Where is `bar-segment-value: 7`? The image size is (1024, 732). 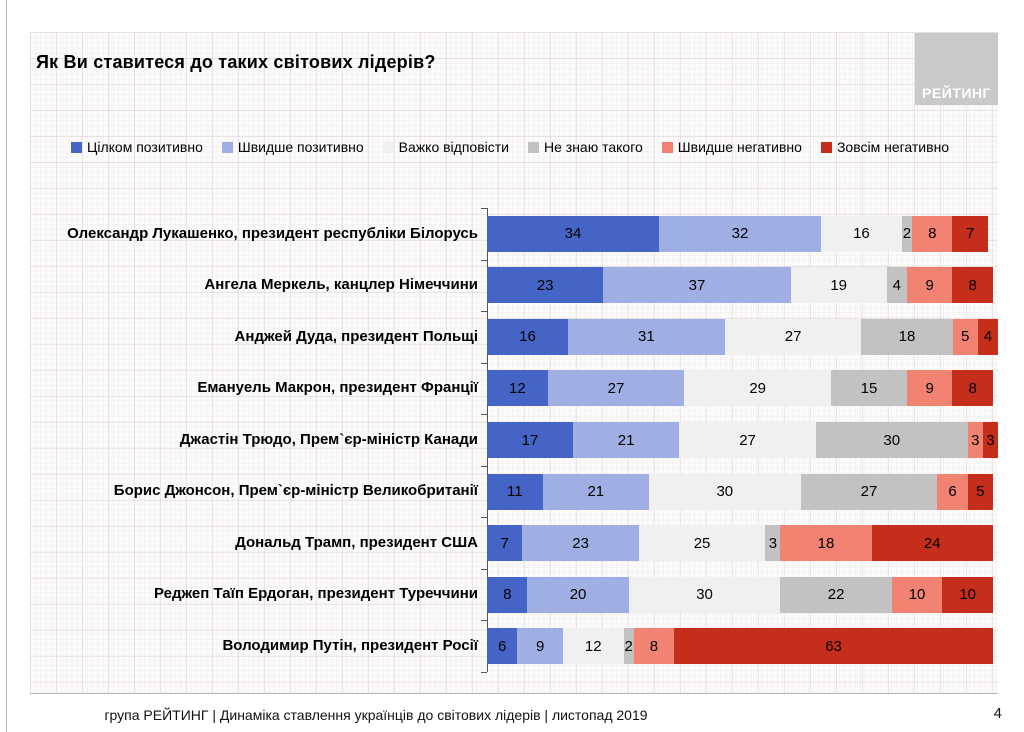
bar-segment-value: 7 is located at coordinates (504, 543).